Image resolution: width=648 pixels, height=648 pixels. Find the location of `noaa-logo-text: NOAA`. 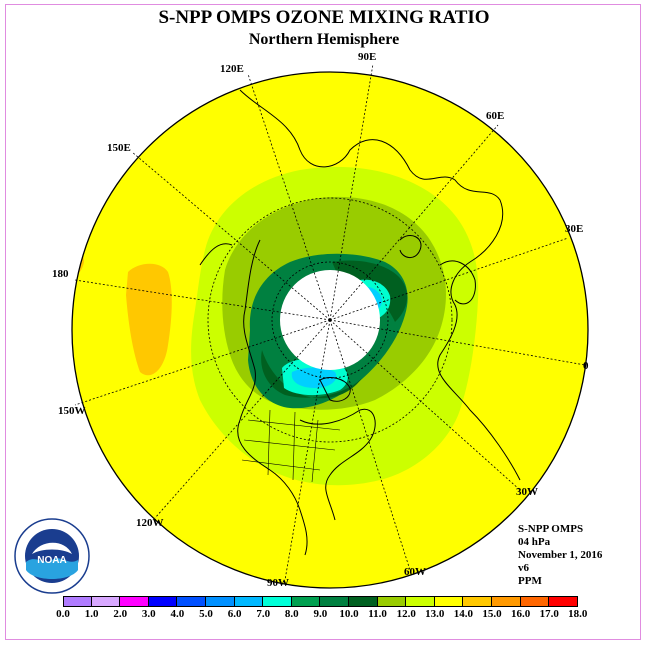

noaa-logo-text: NOAA is located at coordinates (51, 560).